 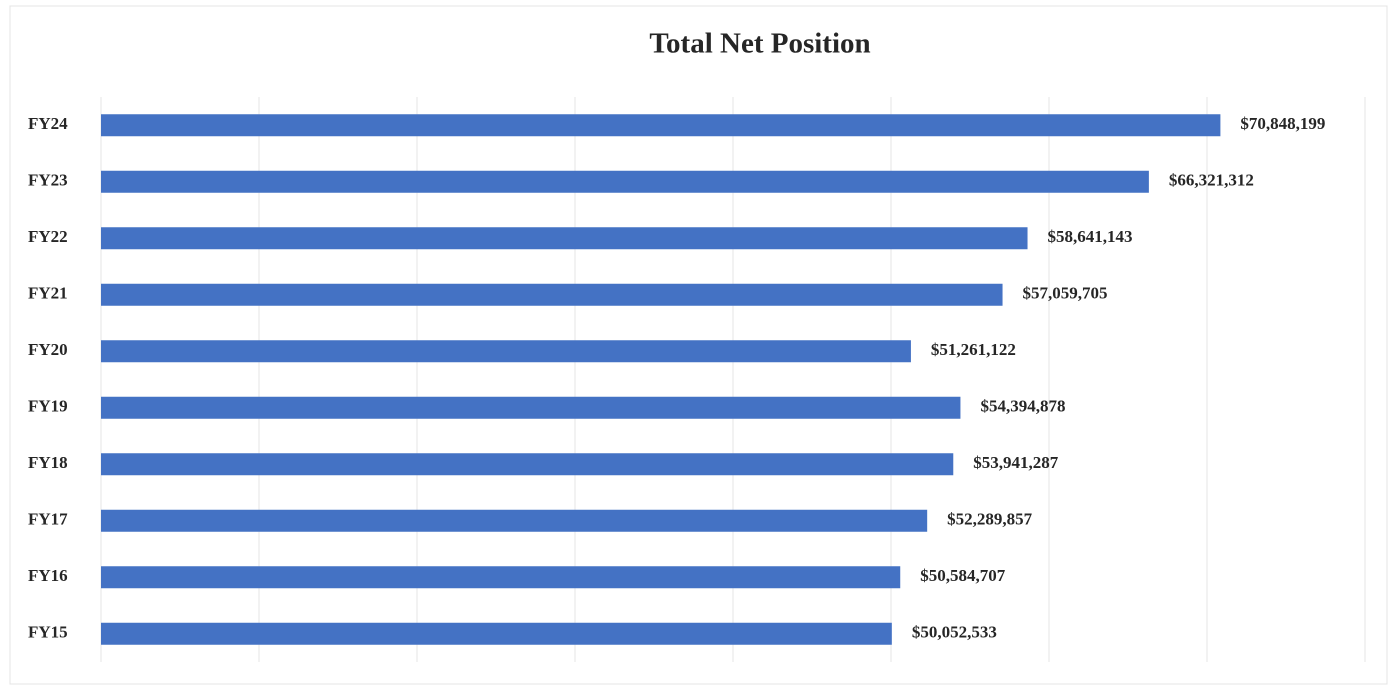 What do you see at coordinates (48, 575) in the screenshot?
I see `y-tick-label: FY16` at bounding box center [48, 575].